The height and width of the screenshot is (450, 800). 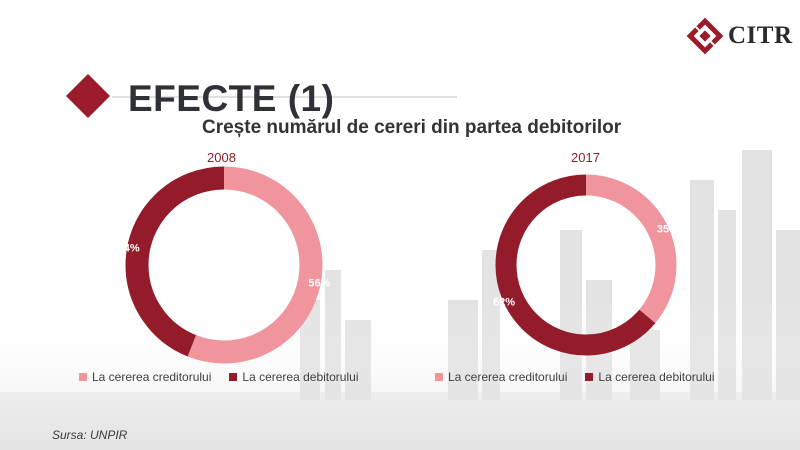 I want to click on donut-chart-2017: 35% 62%, so click(x=586, y=265).